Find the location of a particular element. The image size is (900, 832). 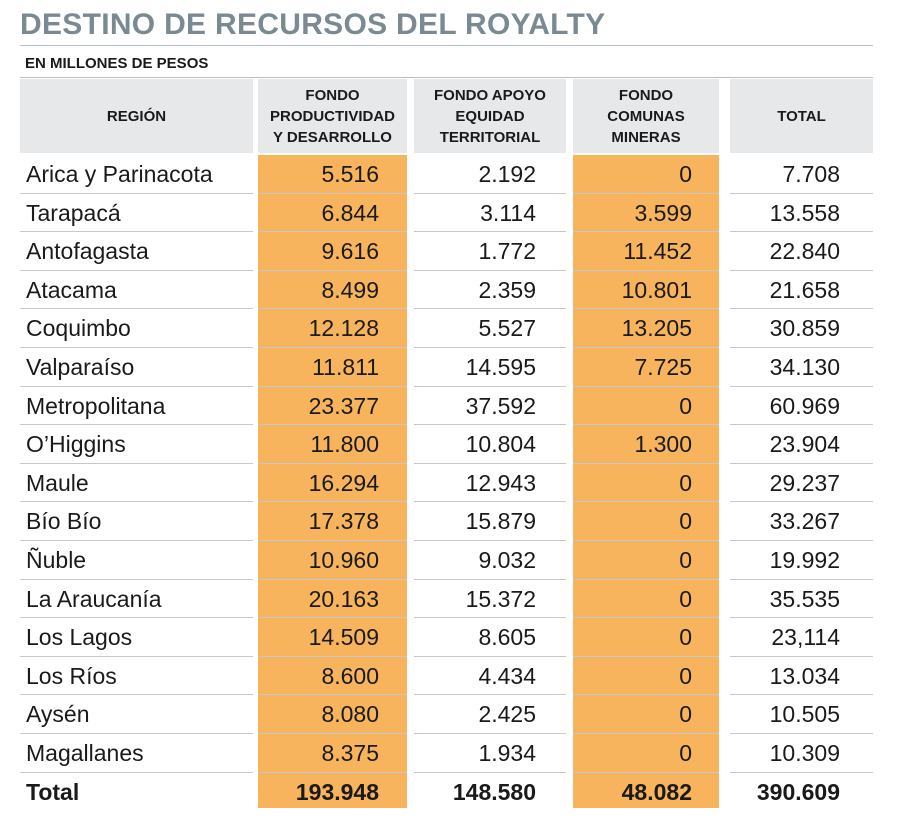

value-cell: 5.516 is located at coordinates (350, 174).